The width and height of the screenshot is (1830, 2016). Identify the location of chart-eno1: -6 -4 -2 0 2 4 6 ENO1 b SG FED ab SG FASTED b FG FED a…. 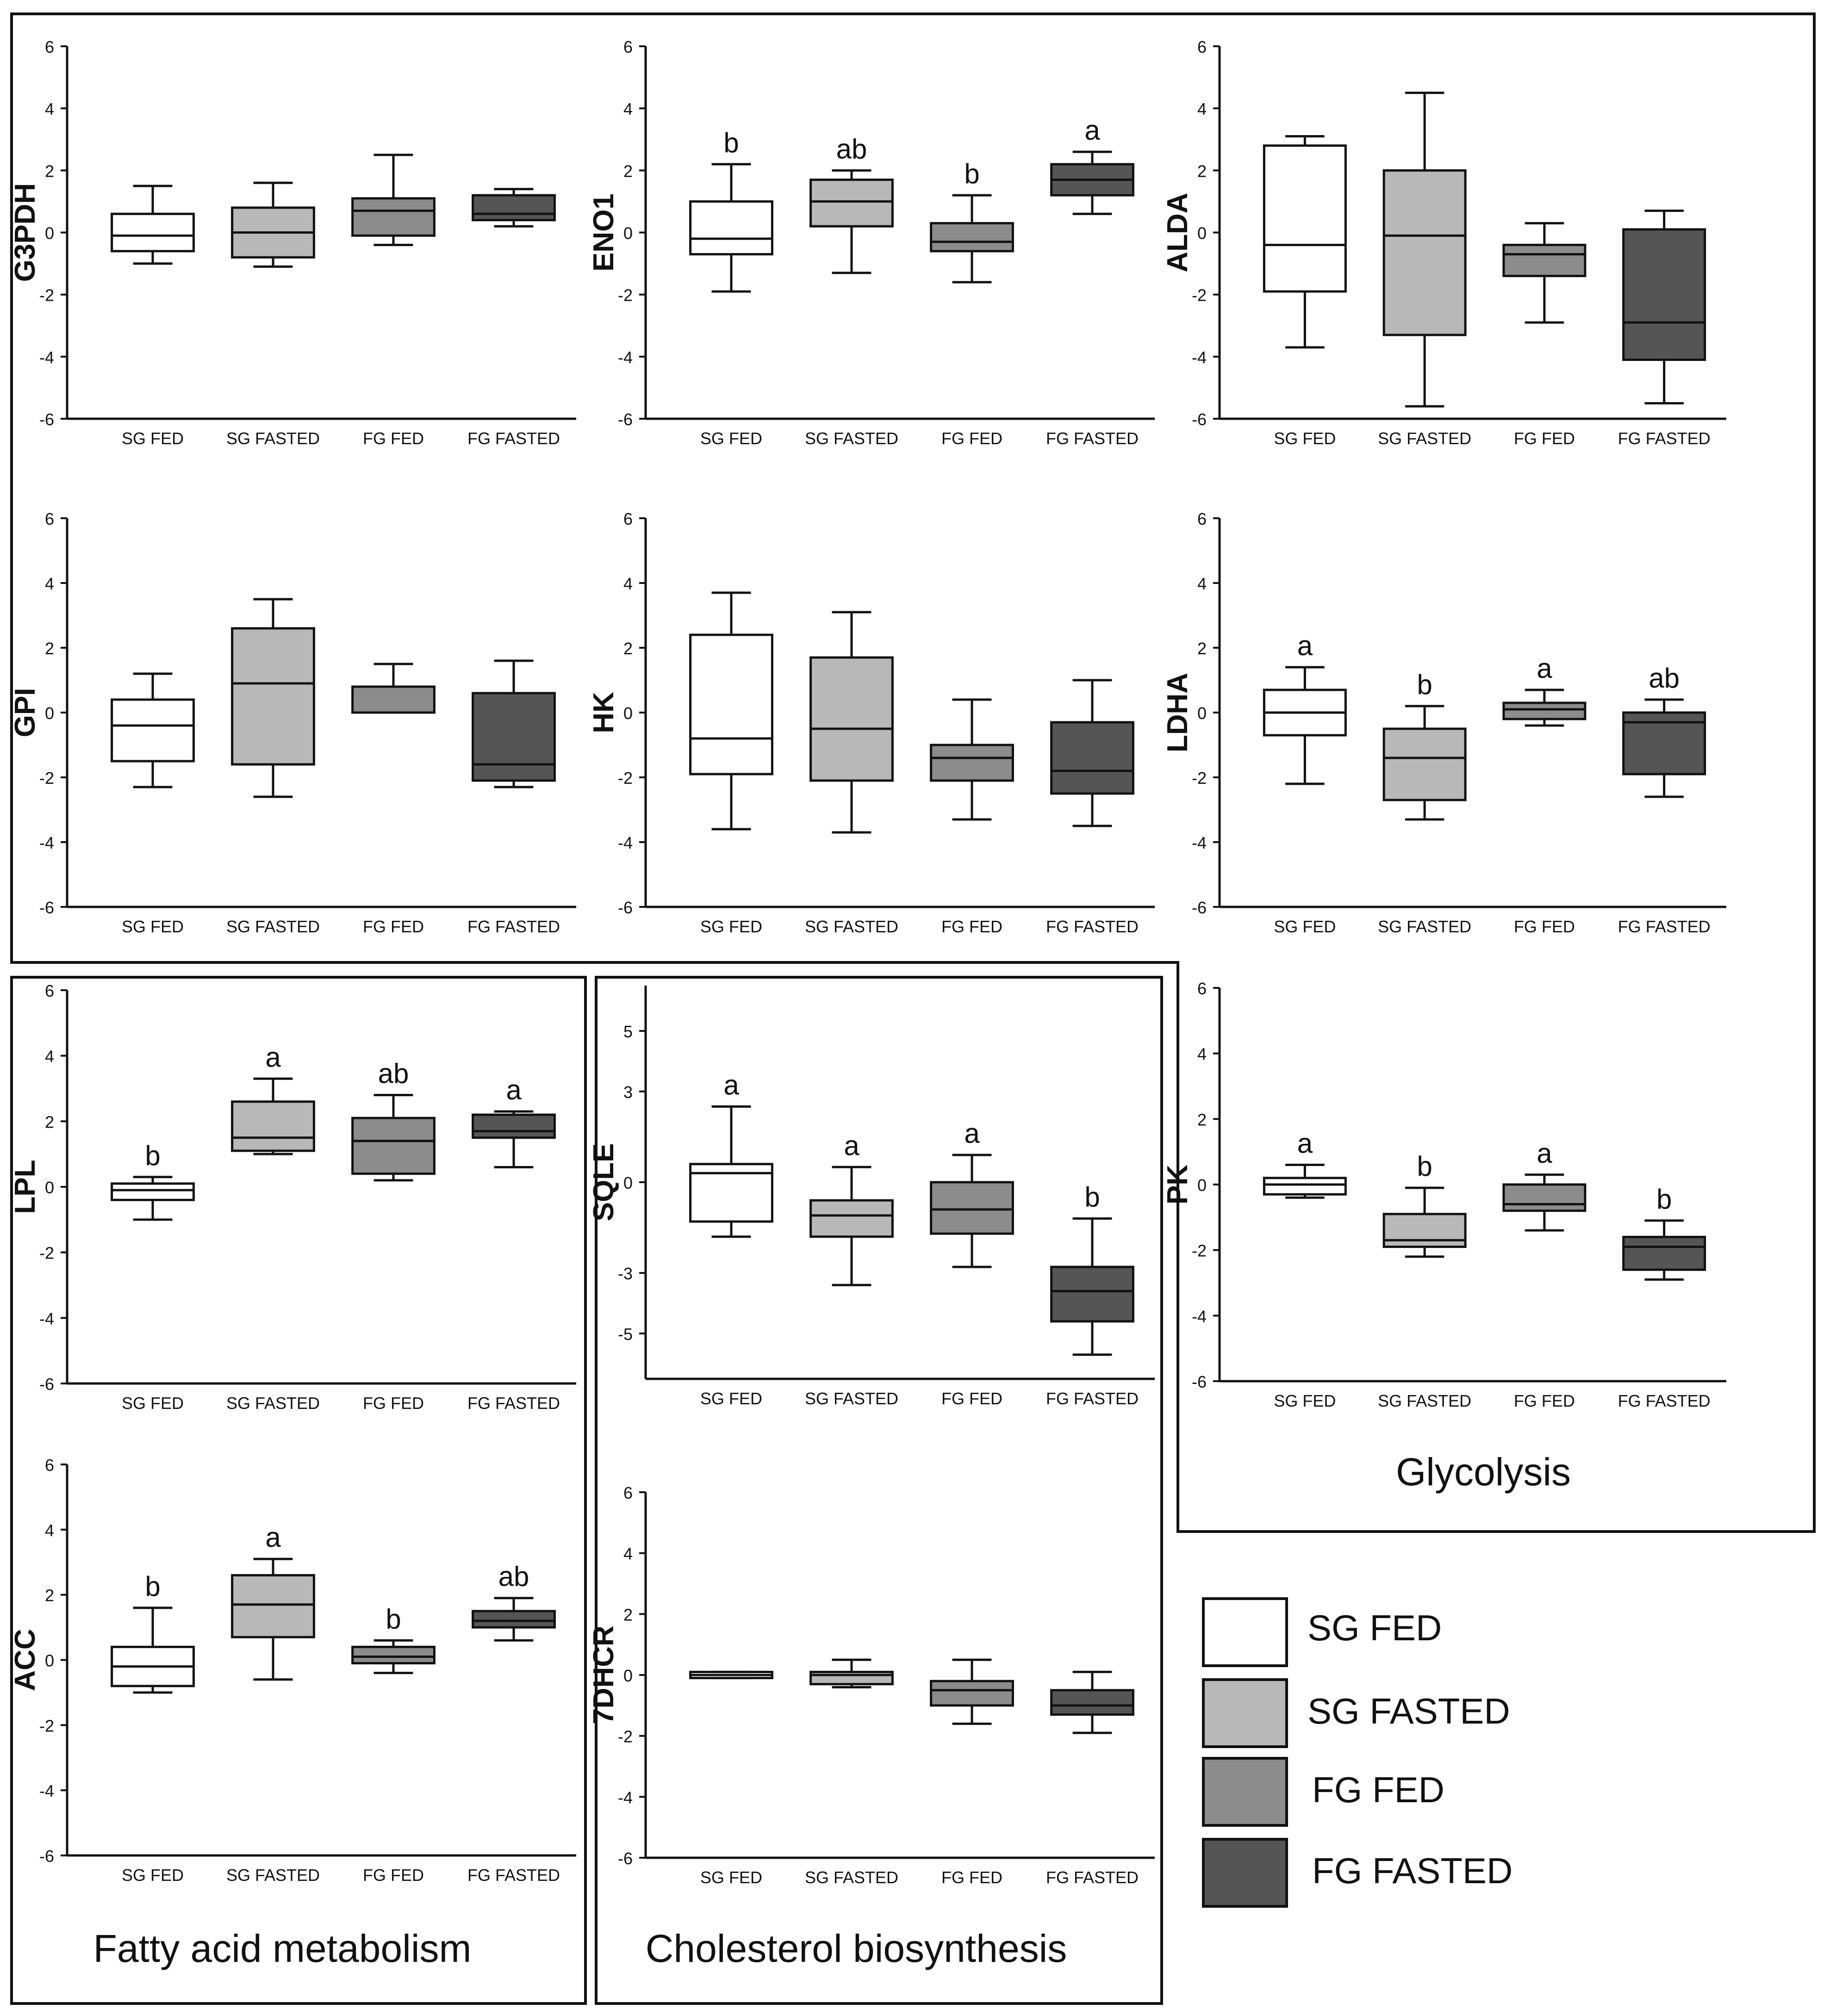
(871, 242).